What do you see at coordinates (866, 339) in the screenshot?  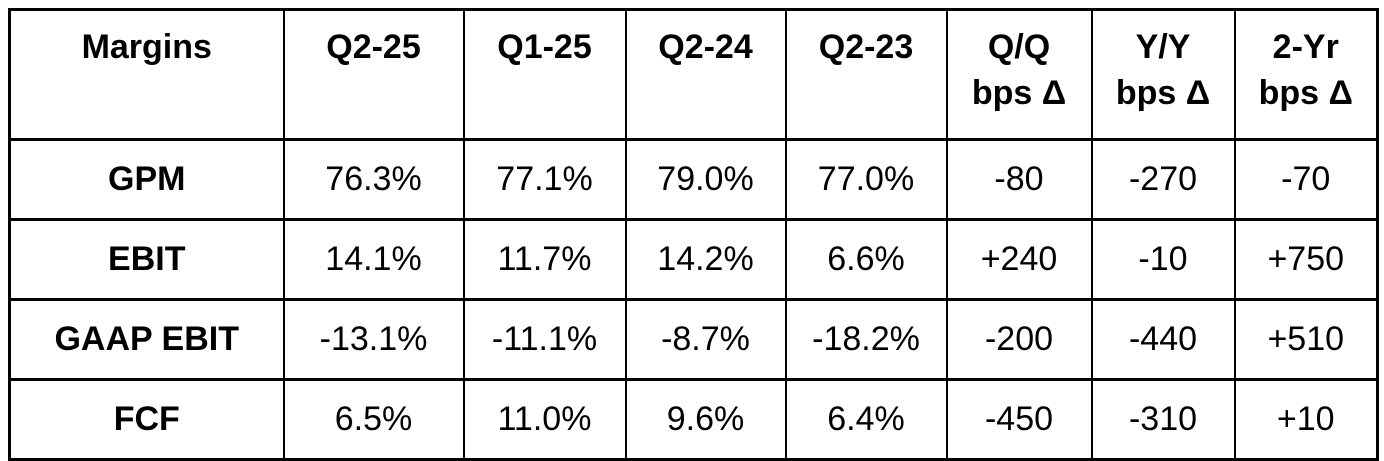 I see `cell-value: -18.2%` at bounding box center [866, 339].